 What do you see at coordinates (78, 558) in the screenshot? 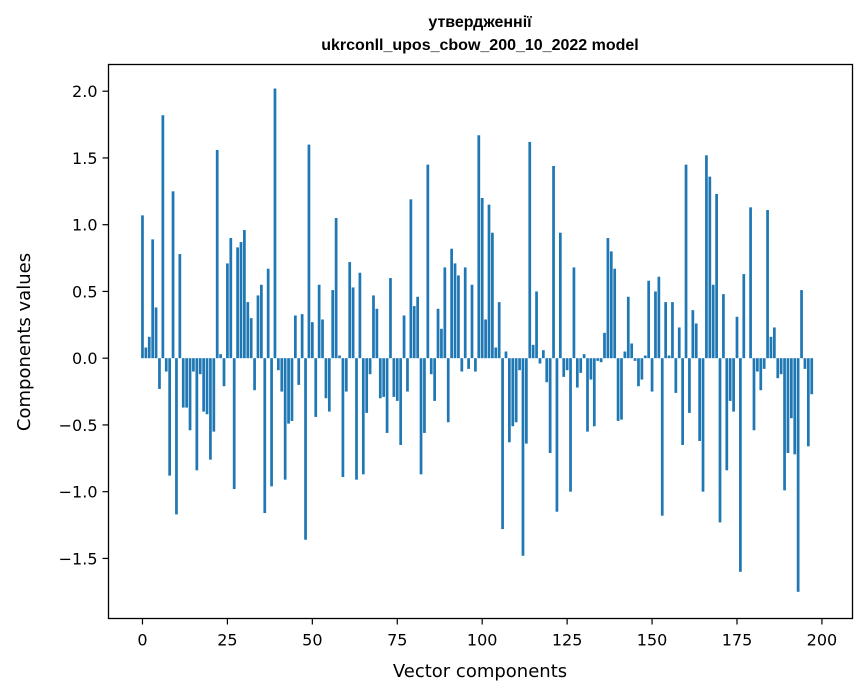
I see `y-tick-label: −1.5` at bounding box center [78, 558].